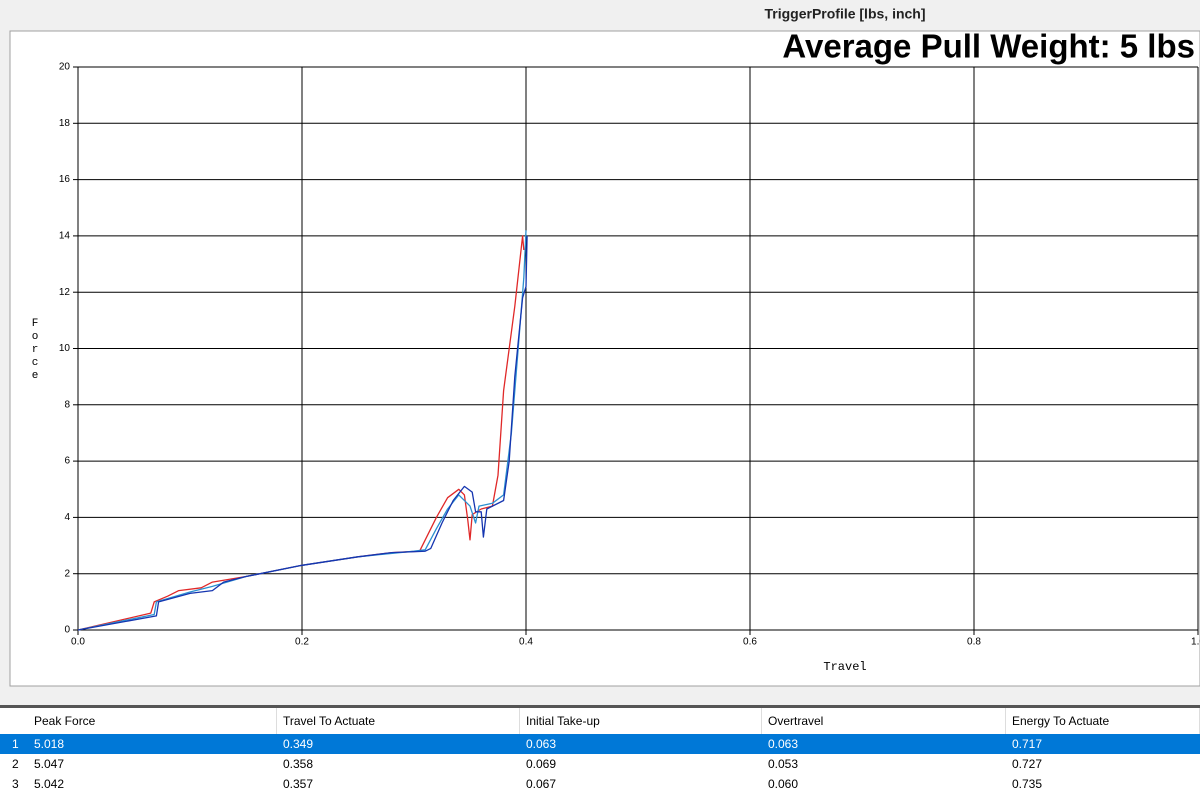 This screenshot has height=789, width=1200. Describe the element at coordinates (65, 348) in the screenshot. I see `y-tick-label: 10` at that location.